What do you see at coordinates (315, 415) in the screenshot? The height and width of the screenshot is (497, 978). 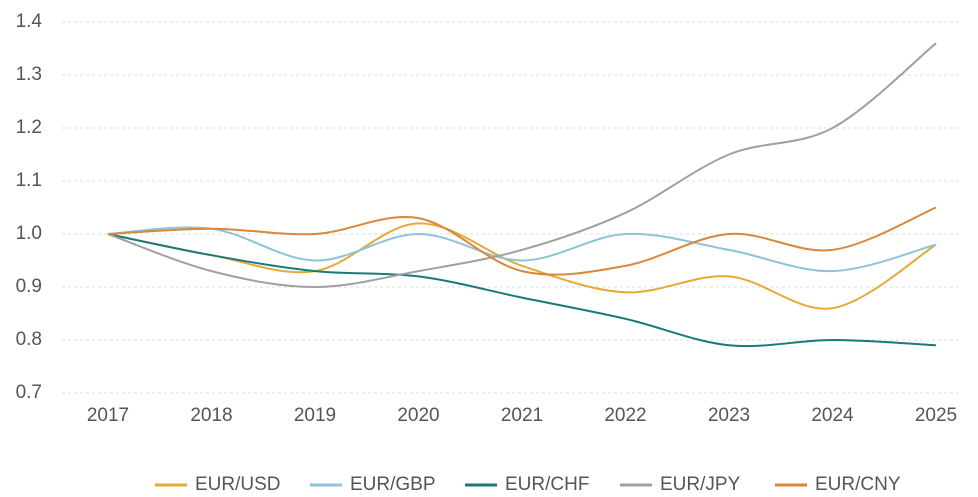 I see `x-tick-label: 2019` at bounding box center [315, 415].